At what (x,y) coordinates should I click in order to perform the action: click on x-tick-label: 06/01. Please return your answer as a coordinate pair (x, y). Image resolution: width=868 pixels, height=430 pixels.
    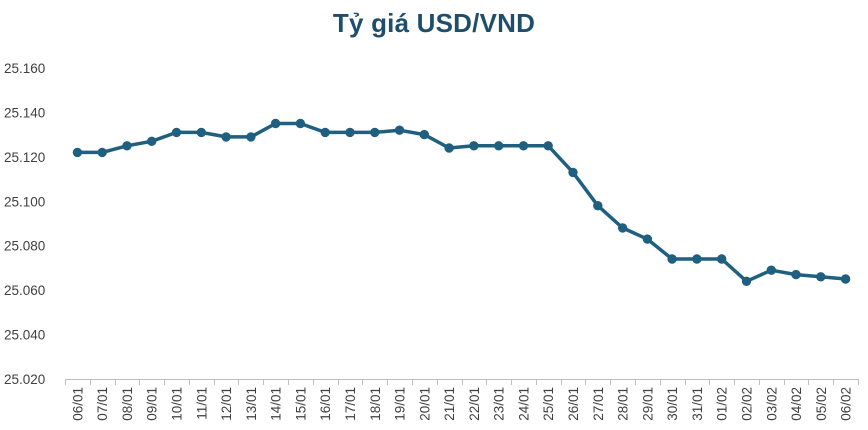
    Looking at the image, I should click on (77, 404).